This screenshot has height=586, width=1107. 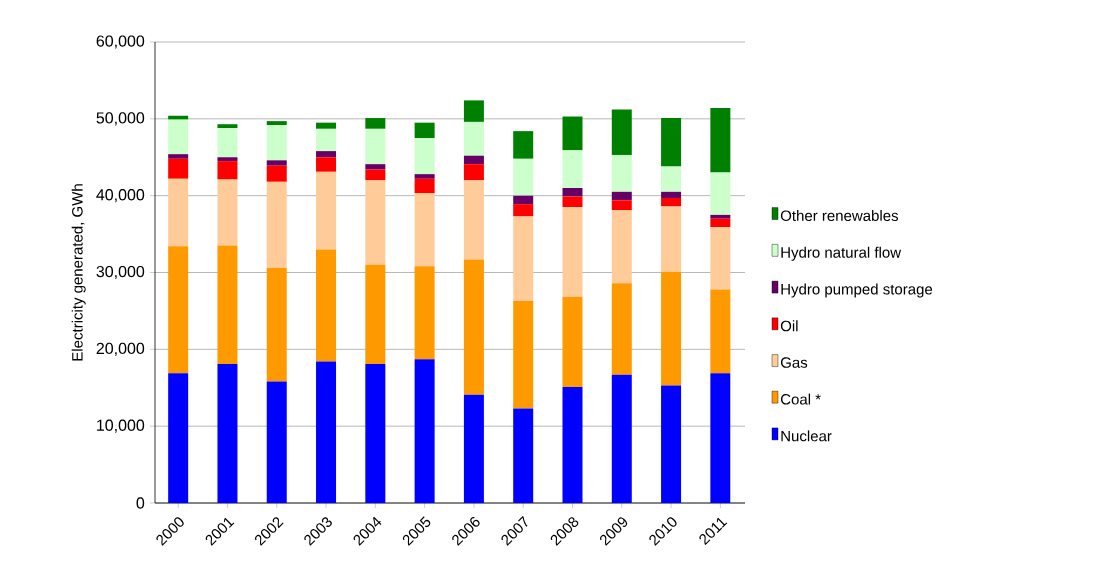 What do you see at coordinates (120, 119) in the screenshot?
I see `y-tick-label: 50,000` at bounding box center [120, 119].